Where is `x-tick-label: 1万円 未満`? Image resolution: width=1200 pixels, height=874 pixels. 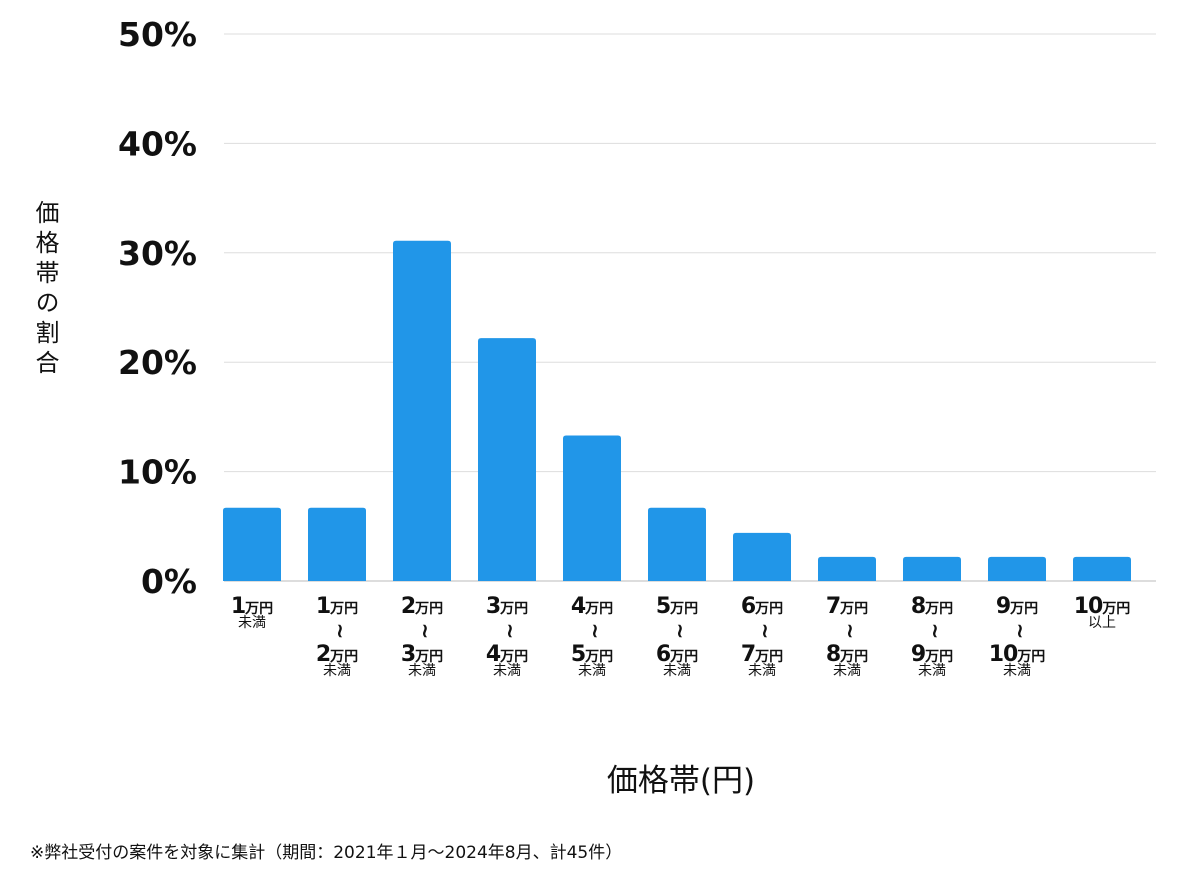 x-tick-label: 1万円 未満 is located at coordinates (252, 616).